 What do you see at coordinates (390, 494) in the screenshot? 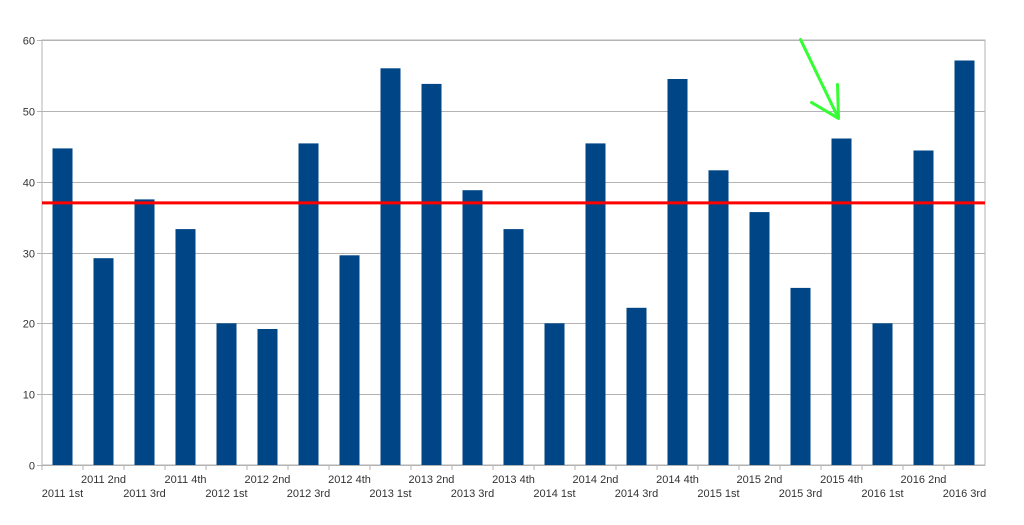
I see `x-tick-label: 2013 1st` at bounding box center [390, 494].